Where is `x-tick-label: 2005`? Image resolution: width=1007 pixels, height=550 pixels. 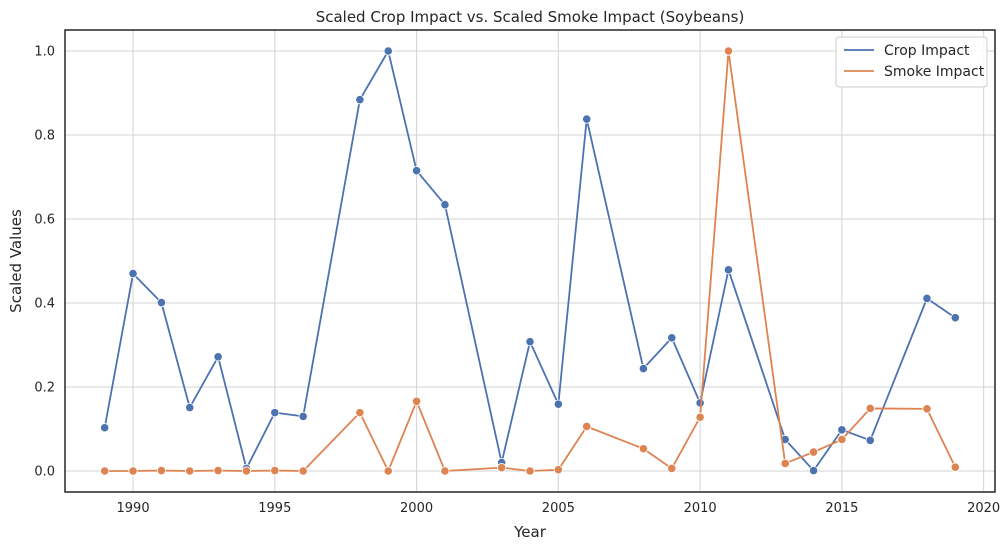 x-tick-label: 2005 is located at coordinates (558, 508).